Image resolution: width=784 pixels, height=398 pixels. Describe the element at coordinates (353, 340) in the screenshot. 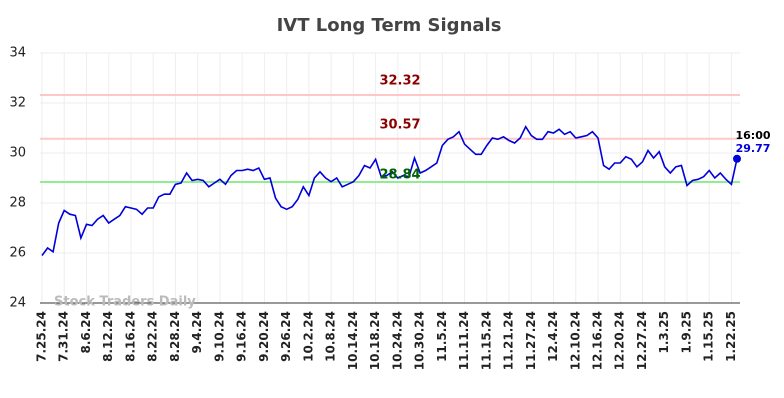

I see `x-tick-label: 10.14.24` at that location.